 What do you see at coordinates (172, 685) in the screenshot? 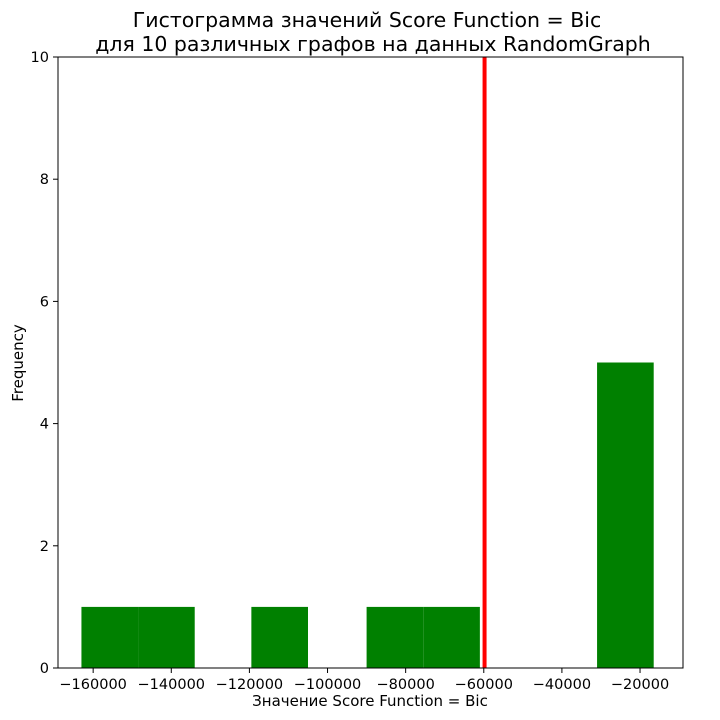
I see `x-tick-label: −140000` at bounding box center [172, 685].